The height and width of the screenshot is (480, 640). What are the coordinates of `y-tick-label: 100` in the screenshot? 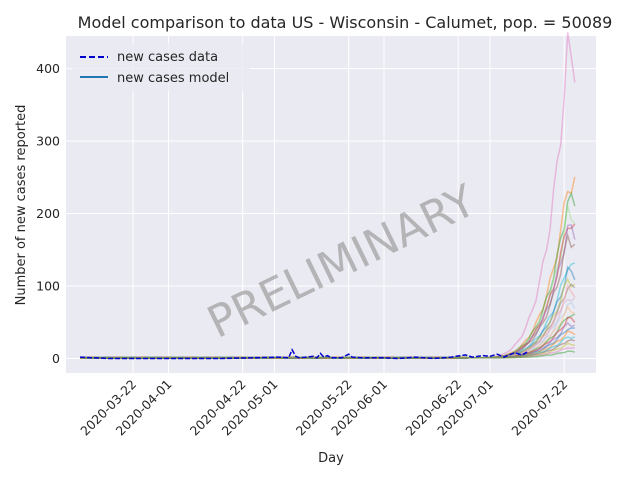 It's located at (48, 286).